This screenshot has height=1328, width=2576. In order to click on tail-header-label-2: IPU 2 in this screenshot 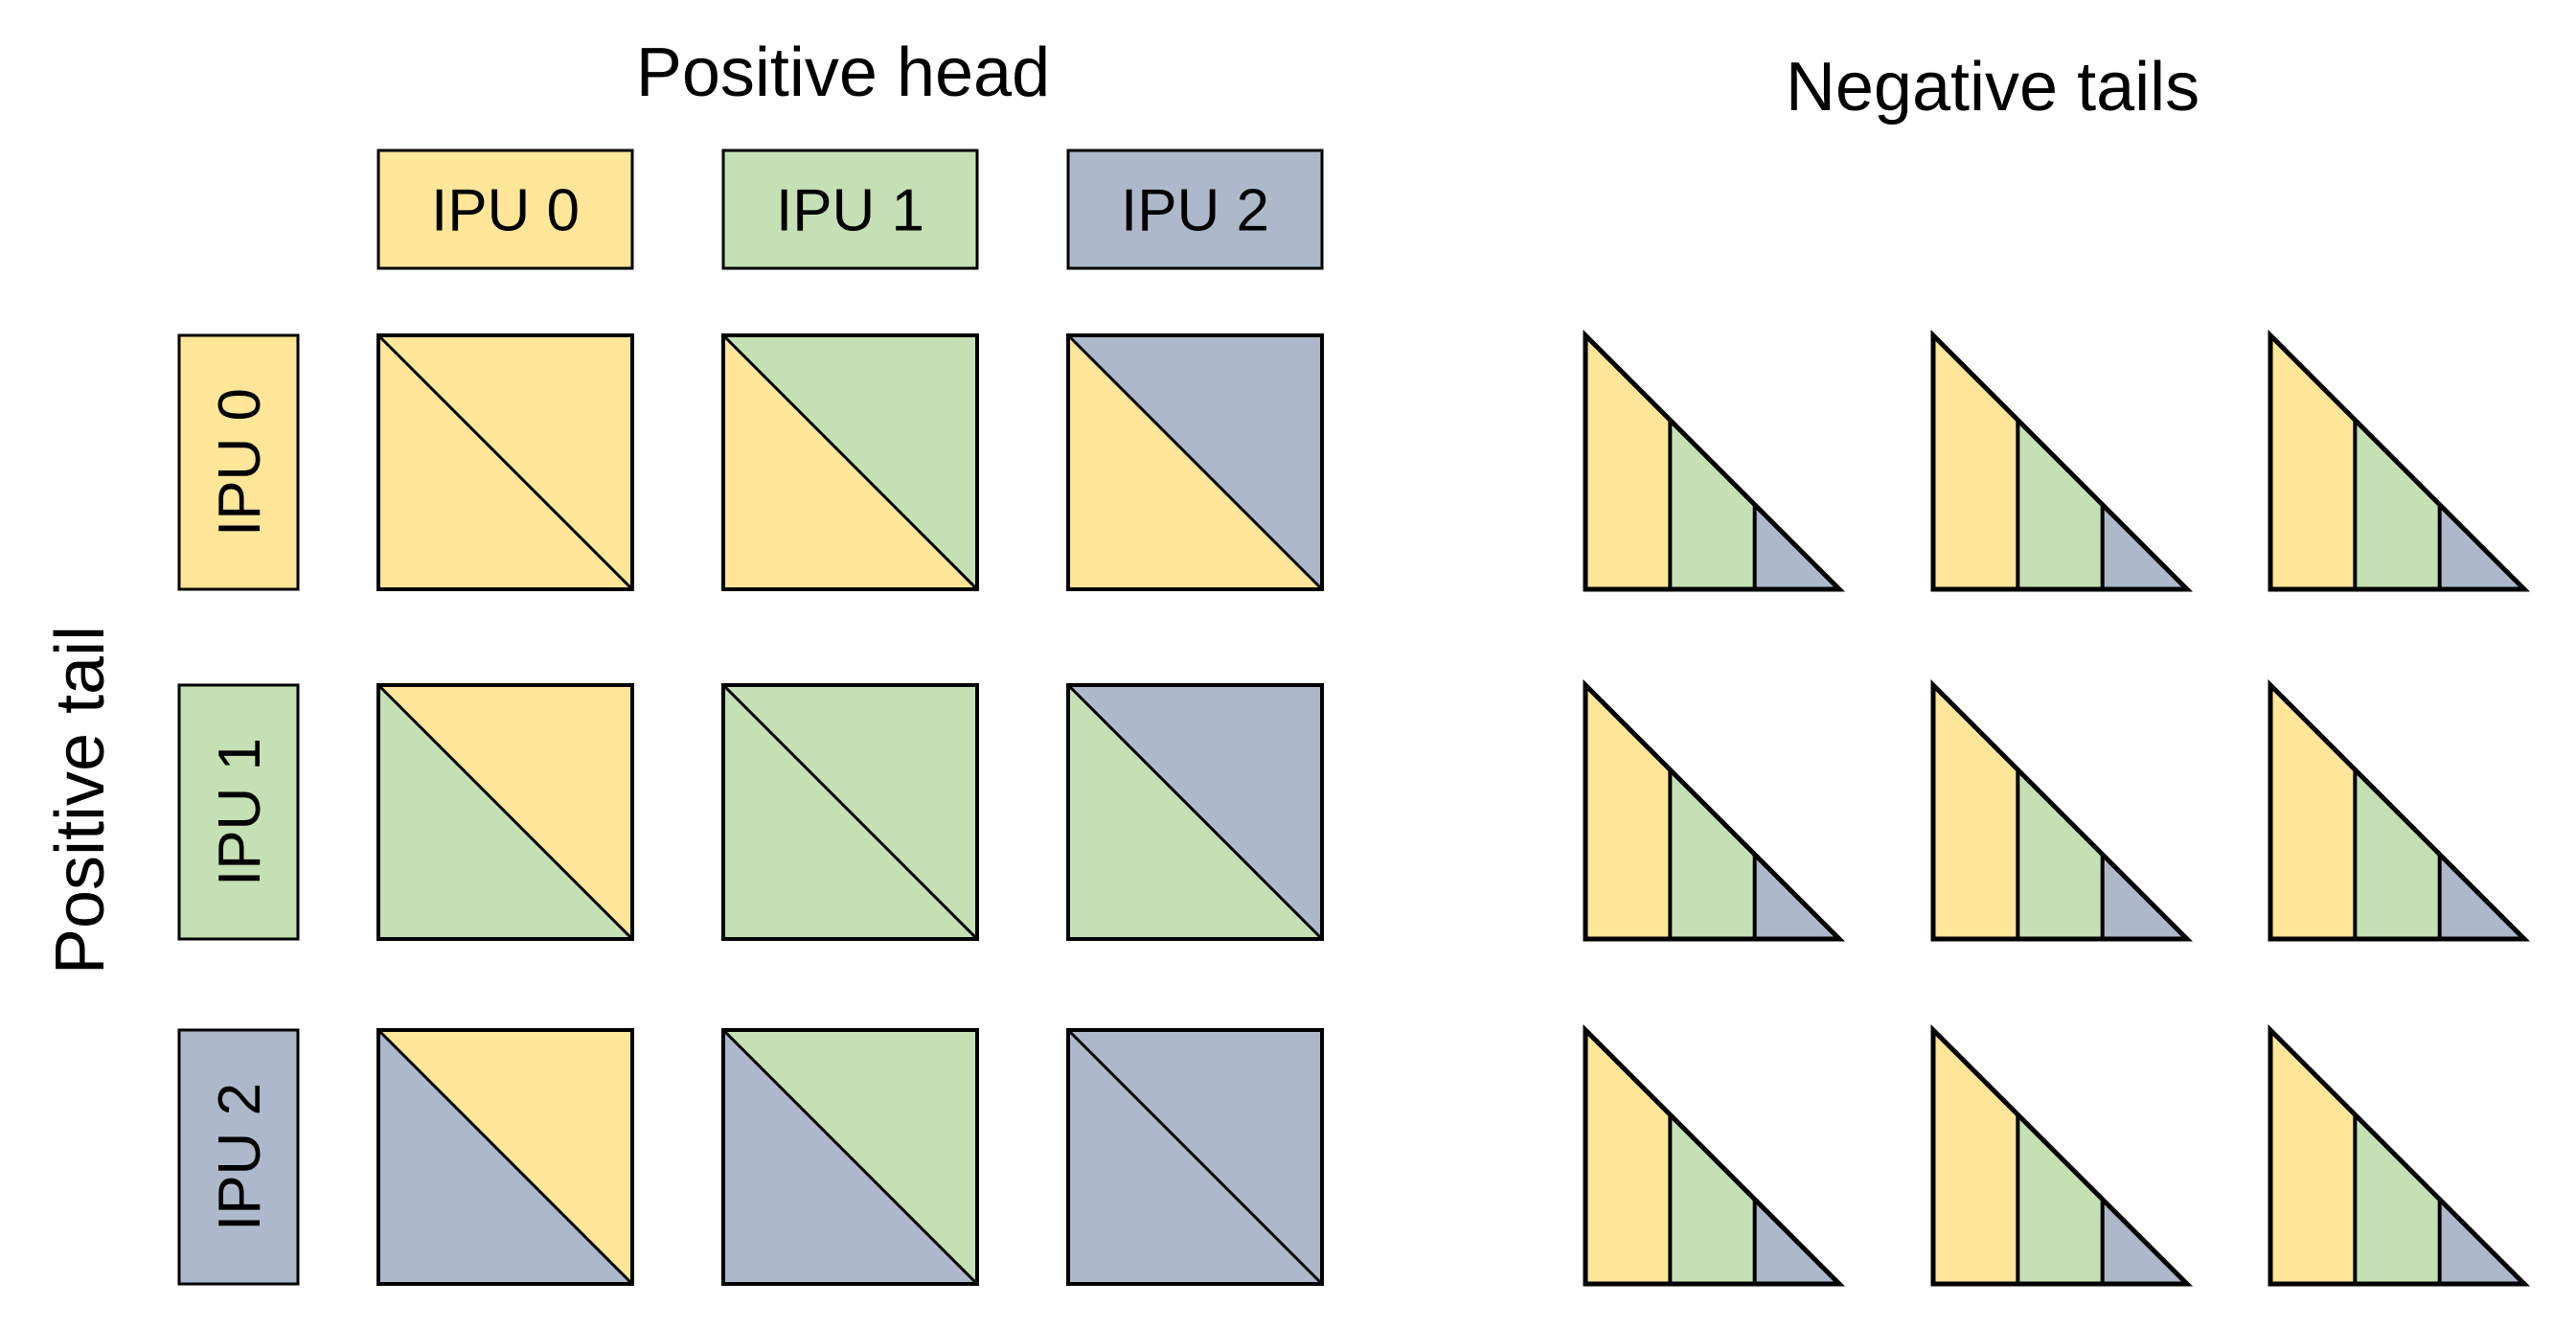, I will do `click(240, 1157)`.